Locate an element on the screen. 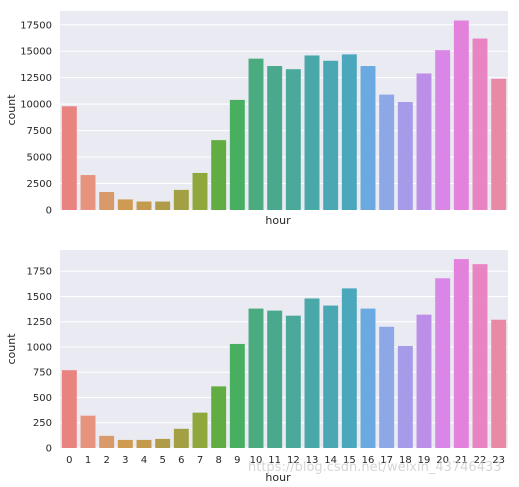 Image resolution: width=519 pixels, height=487 pixels. x-tick-label: 21 is located at coordinates (461, 460).